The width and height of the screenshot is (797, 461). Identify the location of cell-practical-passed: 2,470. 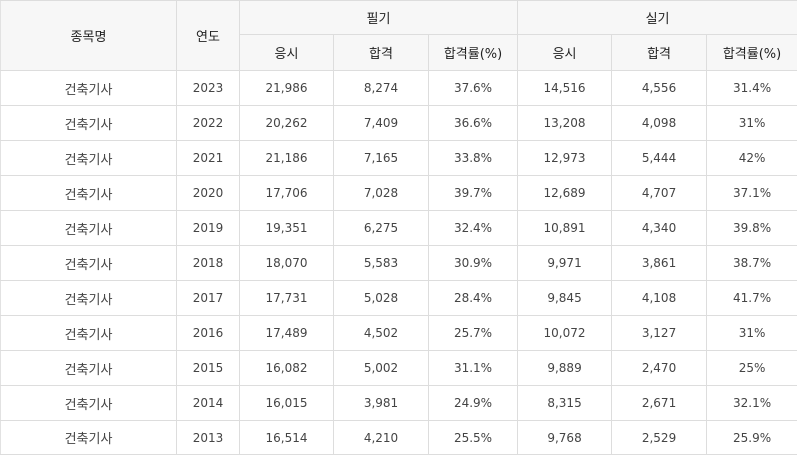
(659, 368).